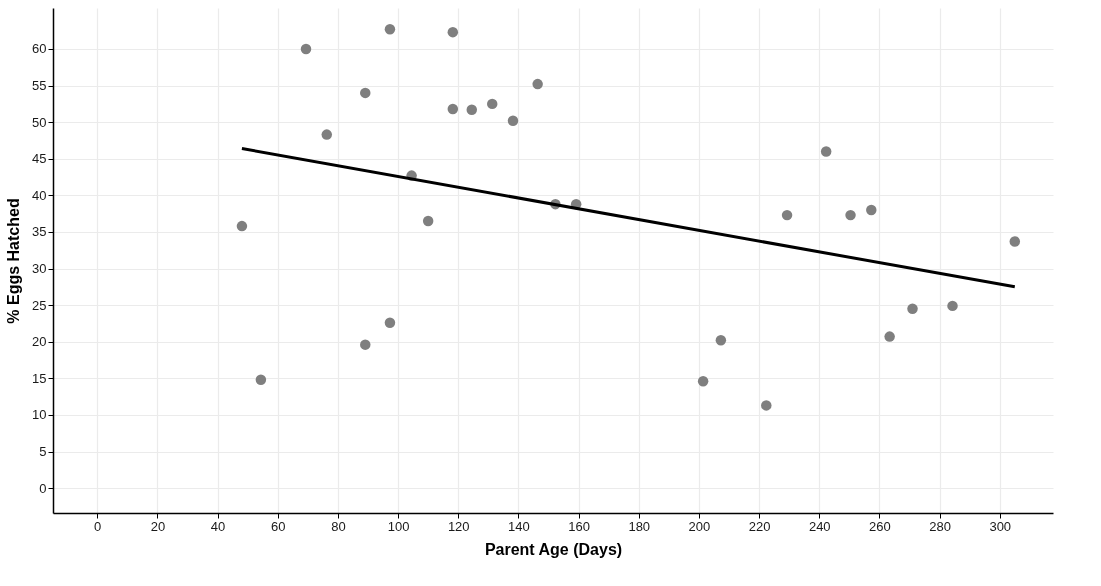 Image resolution: width=1101 pixels, height=586 pixels. Describe the element at coordinates (39, 49) in the screenshot. I see `y-tick-label: 60` at that location.